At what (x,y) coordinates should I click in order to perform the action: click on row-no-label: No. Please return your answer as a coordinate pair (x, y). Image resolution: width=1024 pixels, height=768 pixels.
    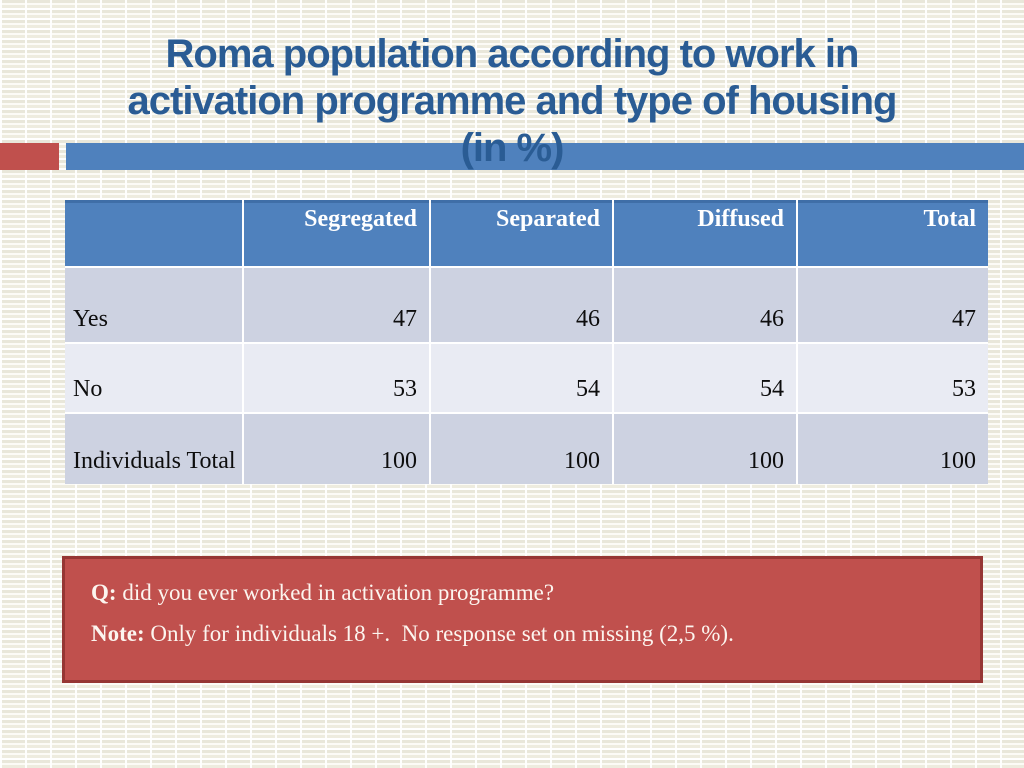
    Looking at the image, I should click on (153, 378).